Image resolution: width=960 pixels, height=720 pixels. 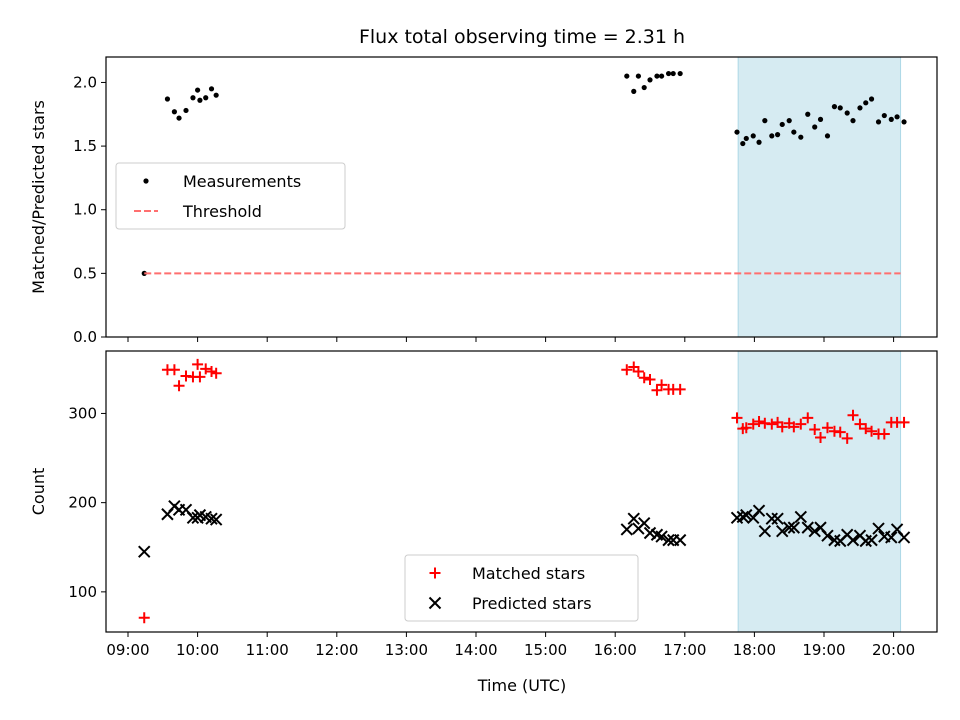 What do you see at coordinates (267, 650) in the screenshot?
I see `x-tick-label: 11:00` at bounding box center [267, 650].